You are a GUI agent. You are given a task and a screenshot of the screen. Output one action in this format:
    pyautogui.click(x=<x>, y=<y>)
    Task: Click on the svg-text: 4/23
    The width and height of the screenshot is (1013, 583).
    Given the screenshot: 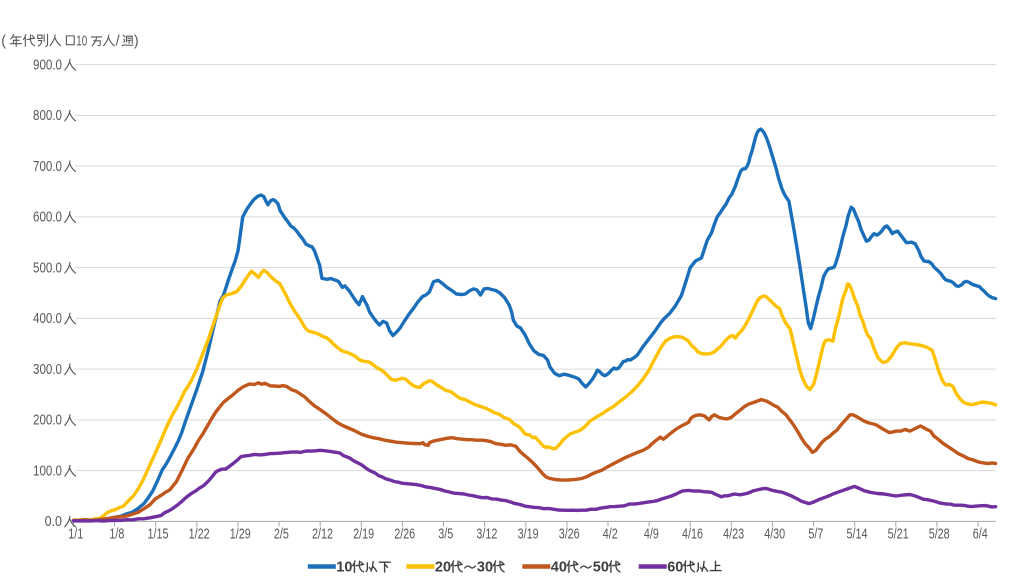 What is the action you would take?
    pyautogui.click(x=733, y=535)
    